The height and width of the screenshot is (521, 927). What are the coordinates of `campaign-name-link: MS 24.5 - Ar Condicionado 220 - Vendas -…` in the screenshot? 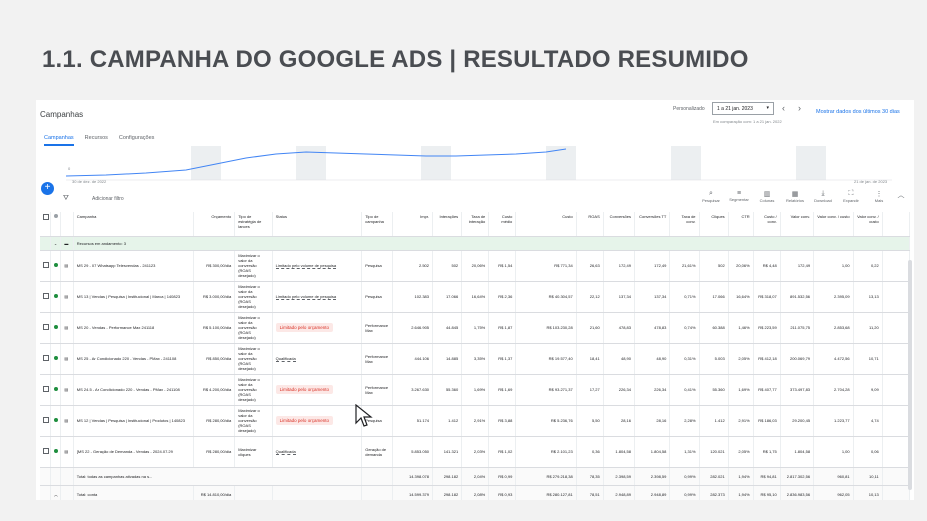 It's located at (133, 390).